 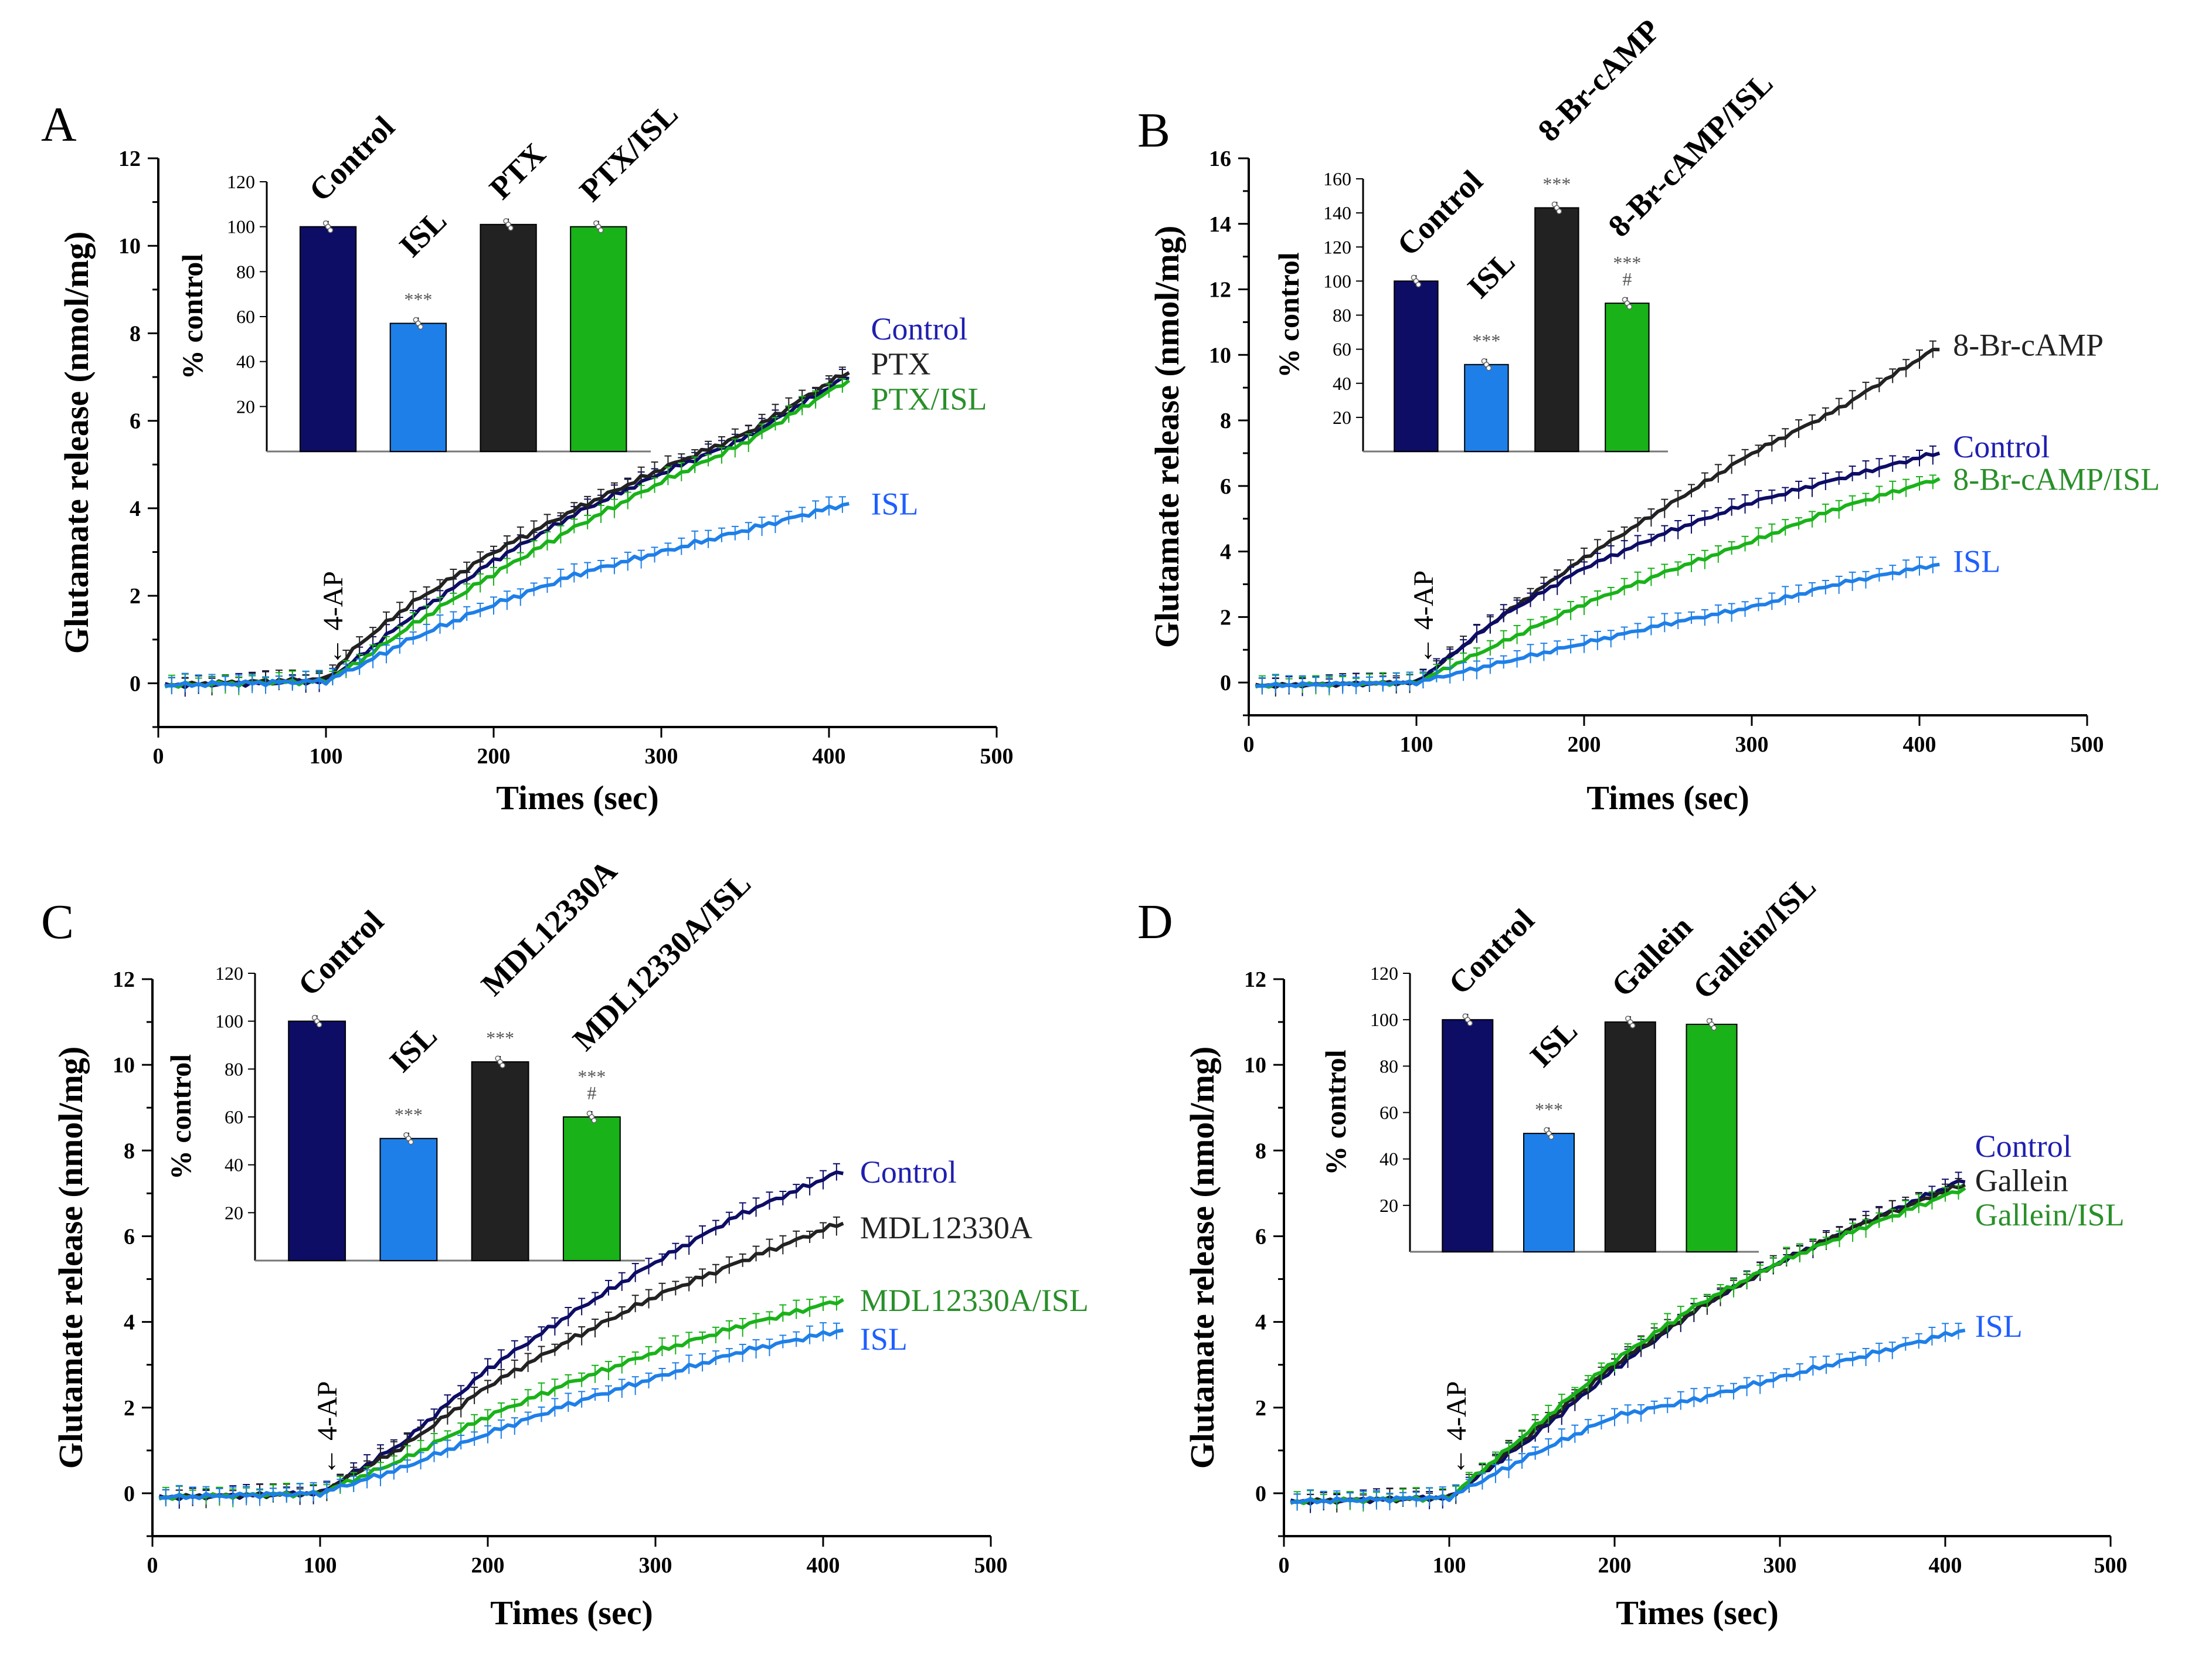 I want to click on x-axis-title: Times (sec), so click(x=571, y=1613).